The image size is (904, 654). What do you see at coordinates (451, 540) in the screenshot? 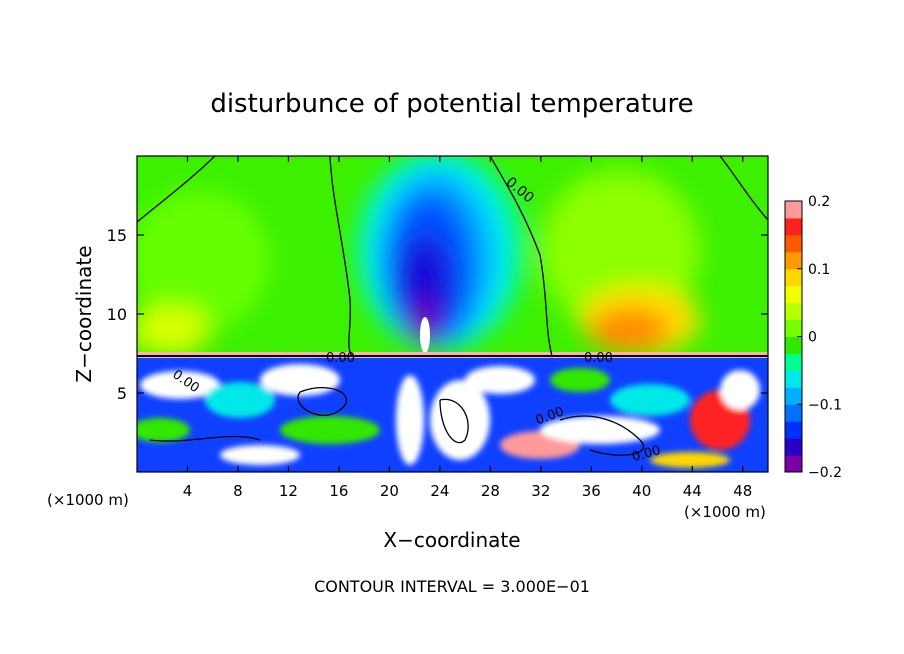
I see `x-axis-label: X−coordinate` at bounding box center [451, 540].